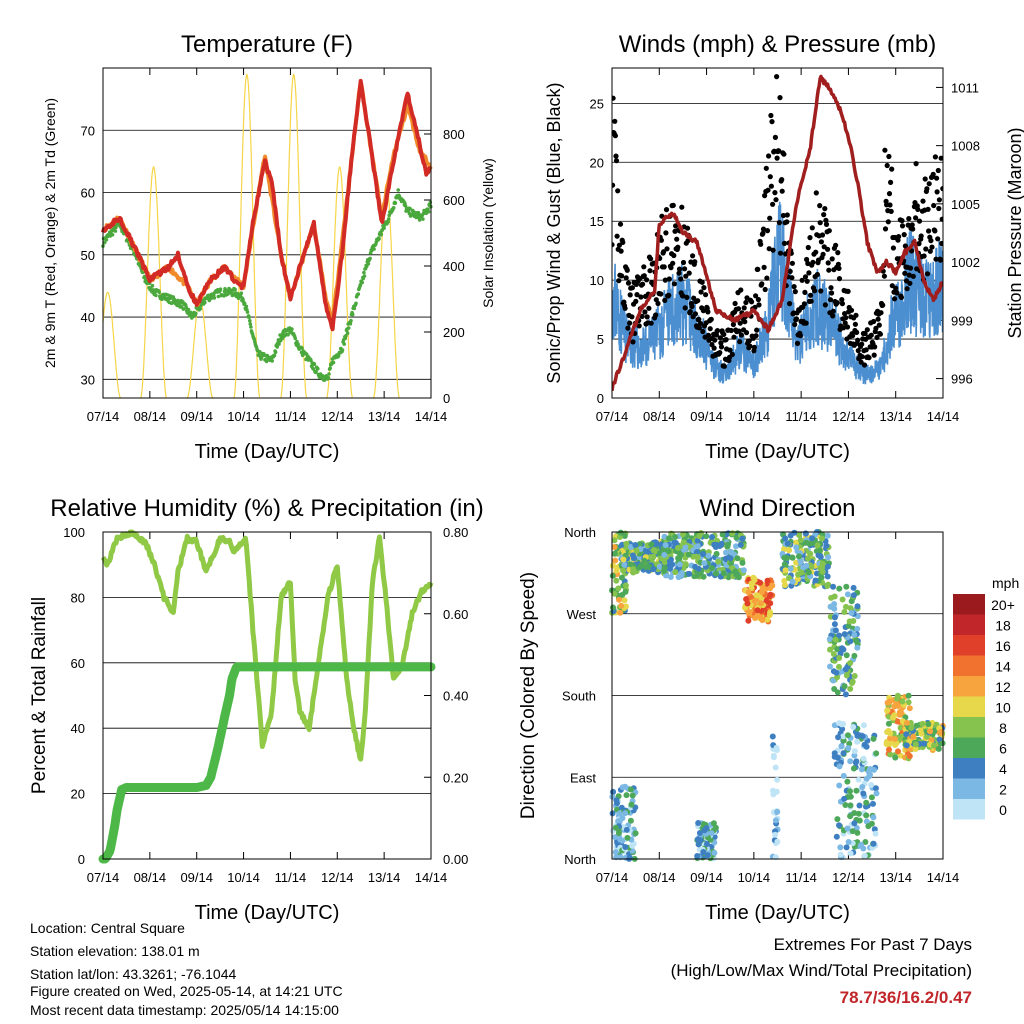 This screenshot has width=1024, height=1024. What do you see at coordinates (431, 416) in the screenshot?
I see `x-tick-label: 14/14` at bounding box center [431, 416].